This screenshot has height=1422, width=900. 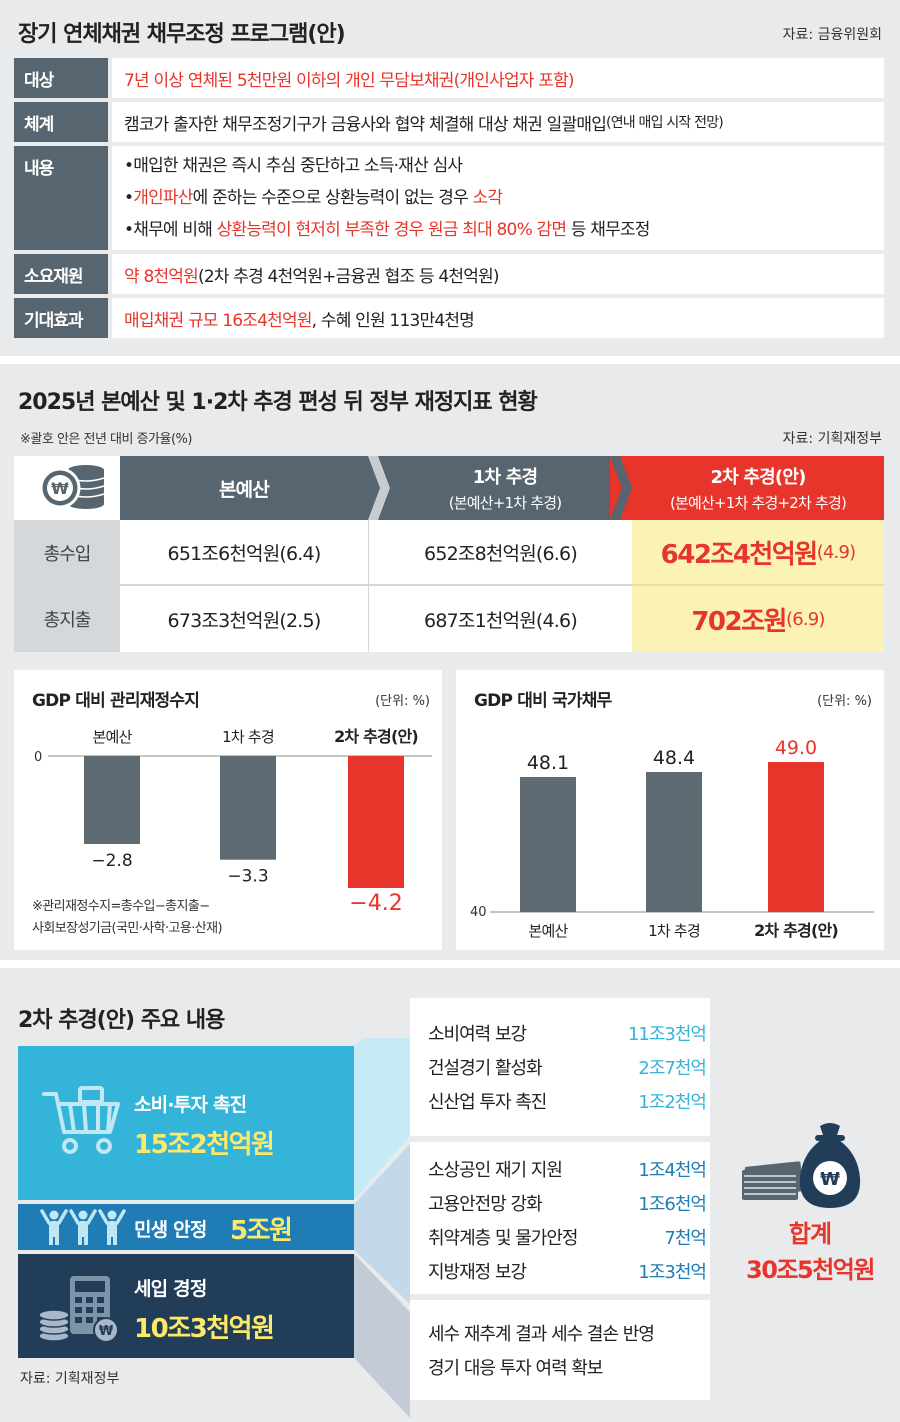 What do you see at coordinates (376, 736) in the screenshot?
I see `category-label-2: 2차 추경(안)` at bounding box center [376, 736].